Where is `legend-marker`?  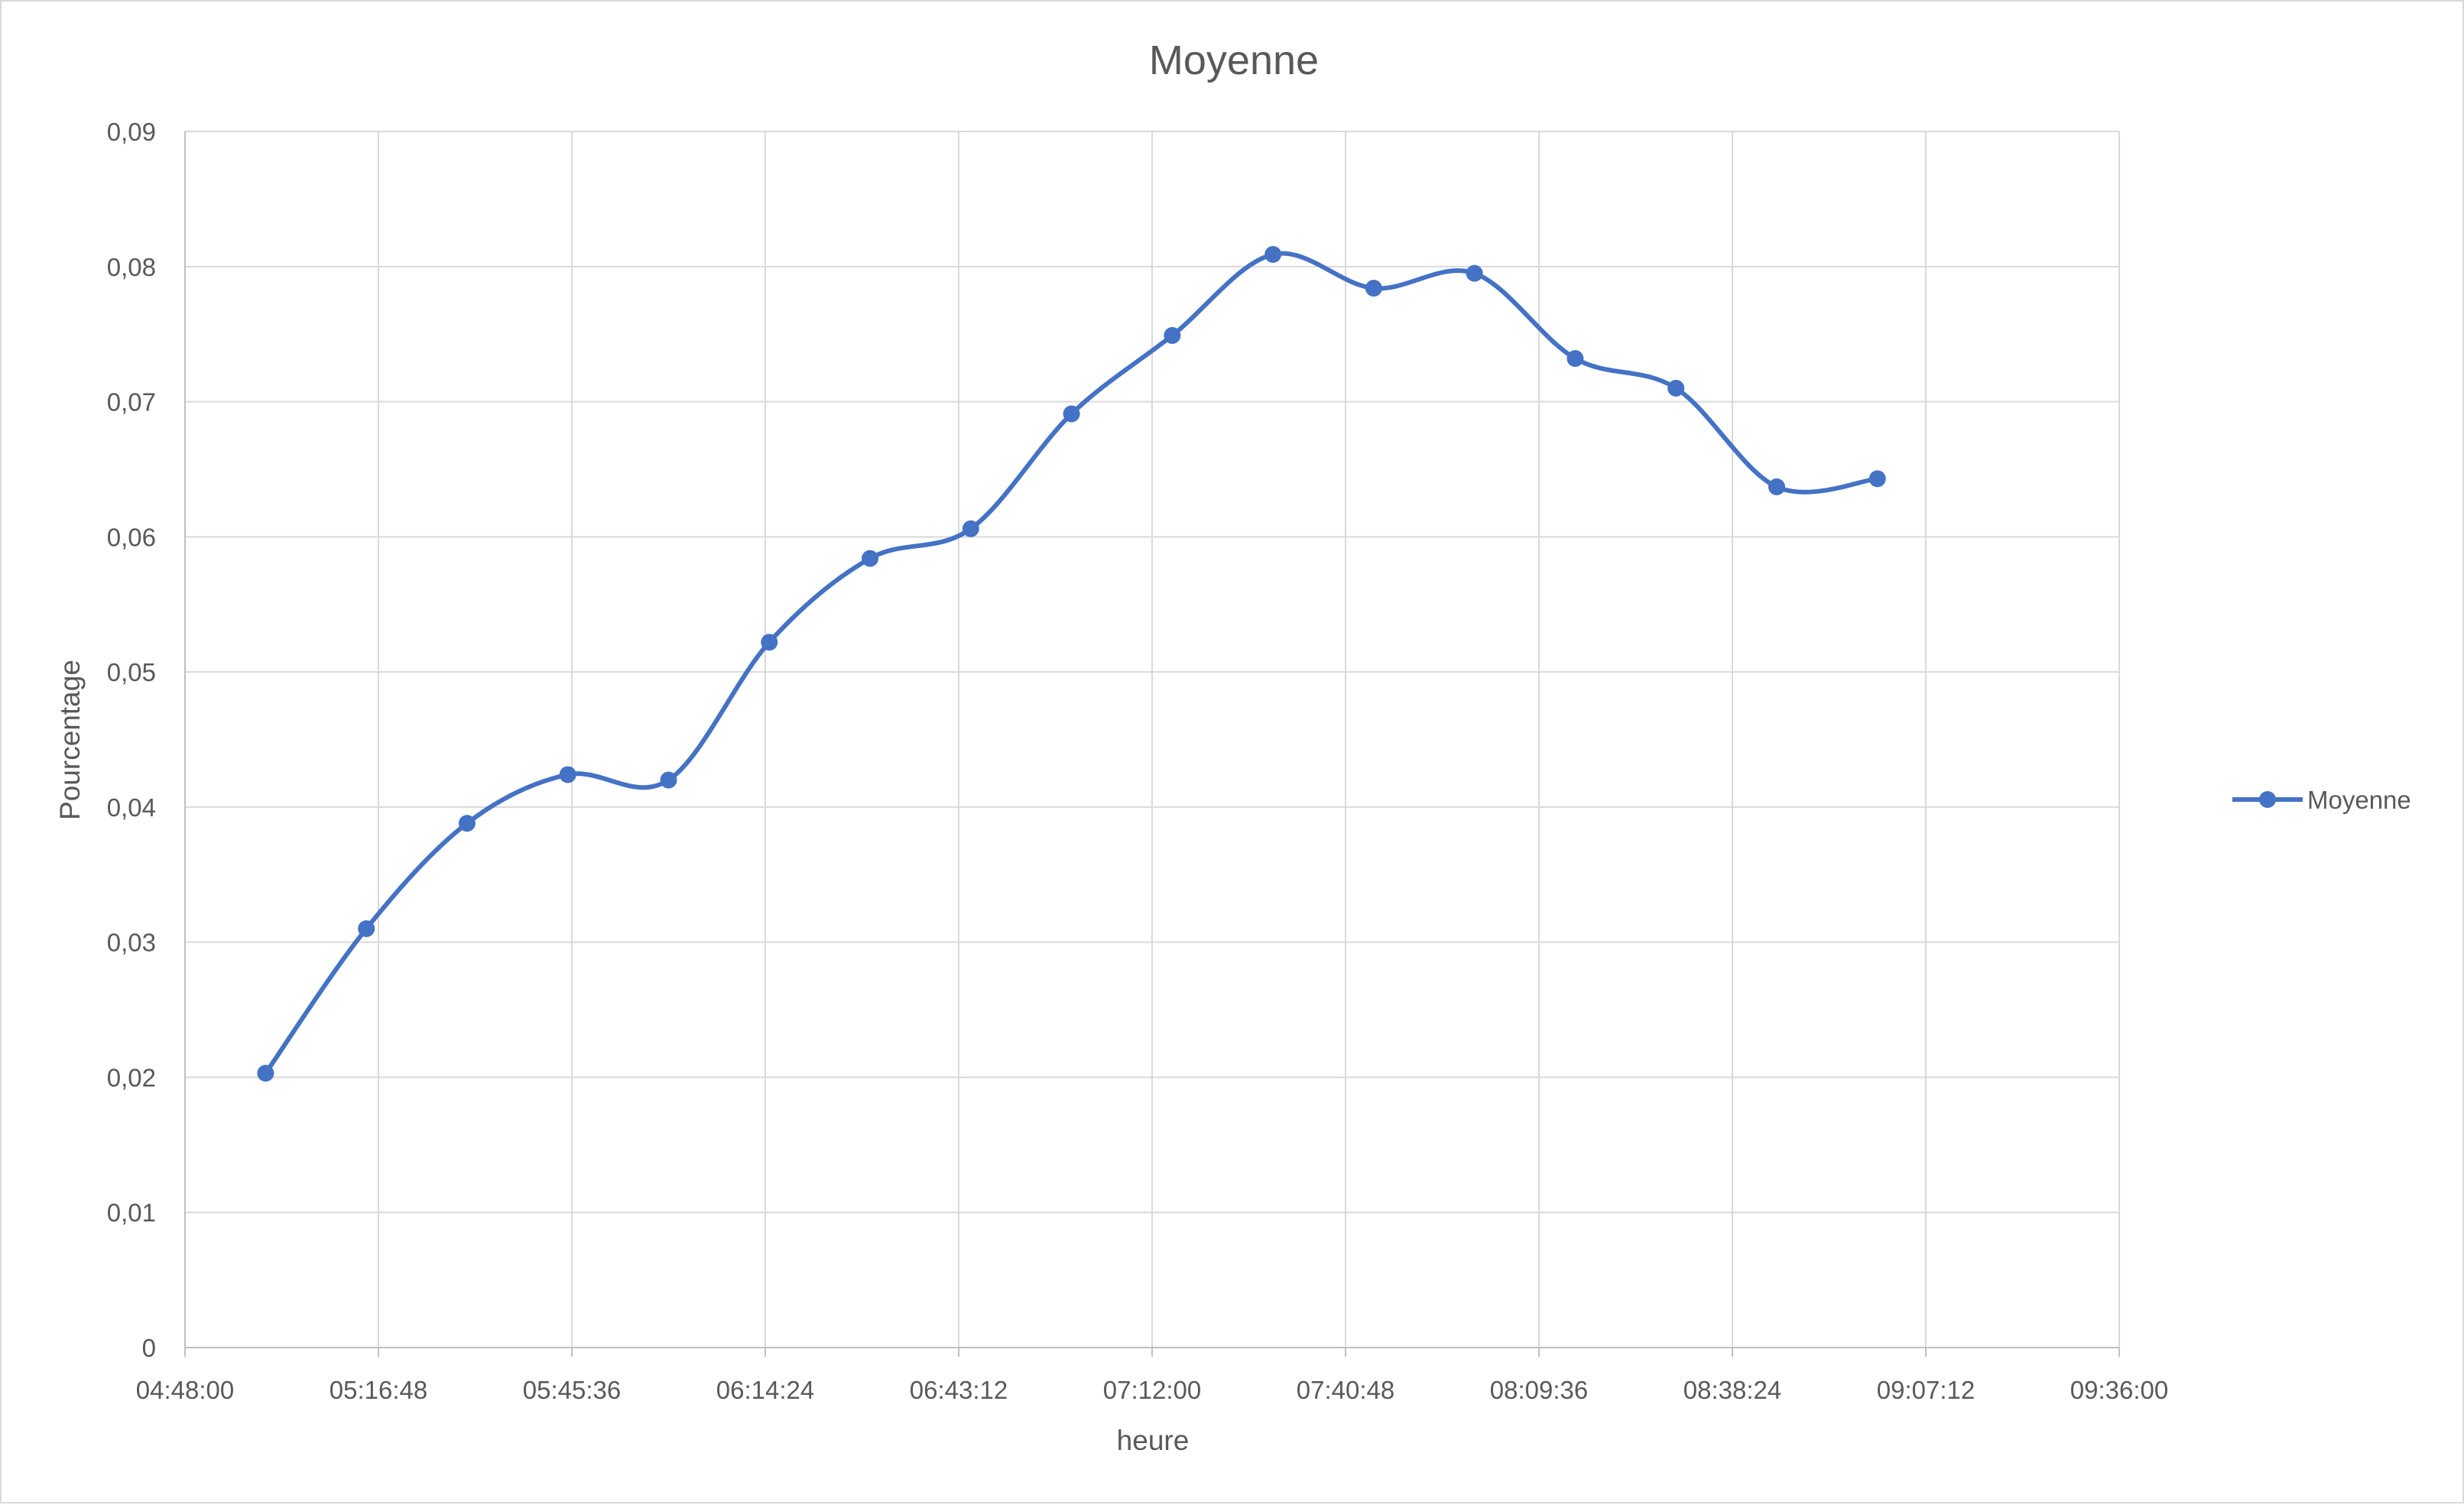
legend-marker is located at coordinates (2267, 799).